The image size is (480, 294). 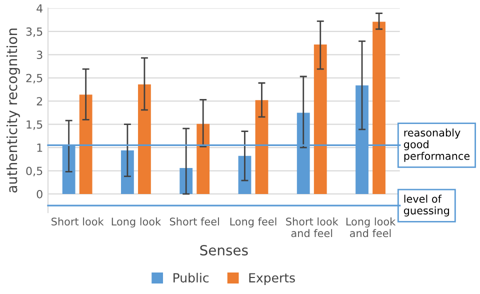 What do you see at coordinates (39, 101) in the screenshot?
I see `y-tick-label: 2` at bounding box center [39, 101].